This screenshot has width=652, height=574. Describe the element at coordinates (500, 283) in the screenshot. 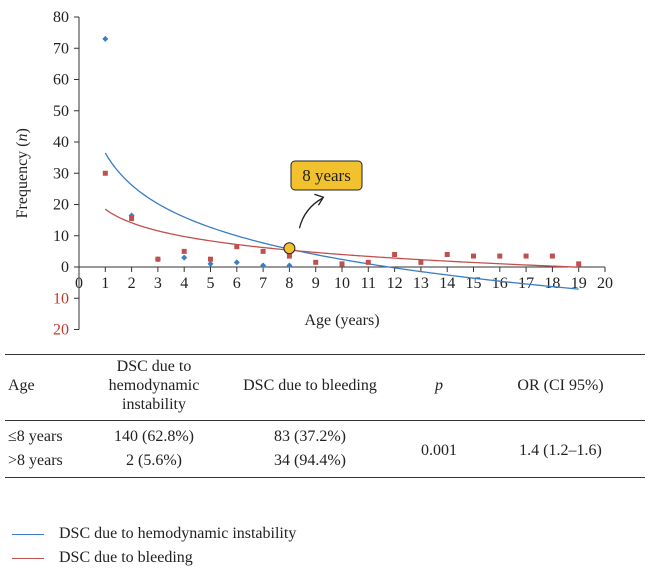

I see `x-tick-label: 16` at that location.